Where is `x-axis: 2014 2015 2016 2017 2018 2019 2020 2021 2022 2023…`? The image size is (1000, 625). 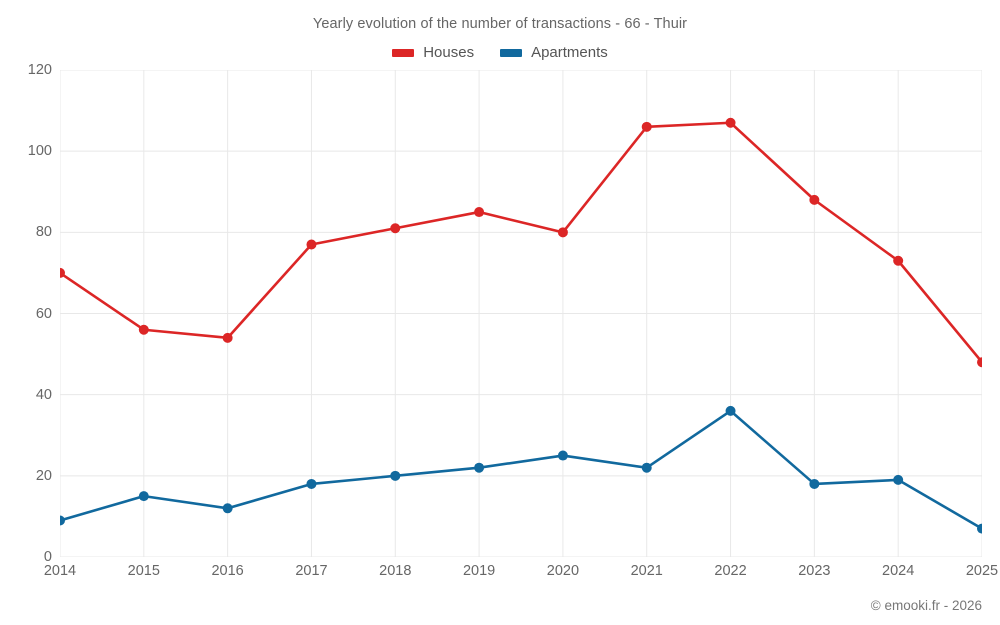 x-axis: 2014 2015 2016 2017 2018 2019 2020 2021 2022 2023… is located at coordinates (521, 575).